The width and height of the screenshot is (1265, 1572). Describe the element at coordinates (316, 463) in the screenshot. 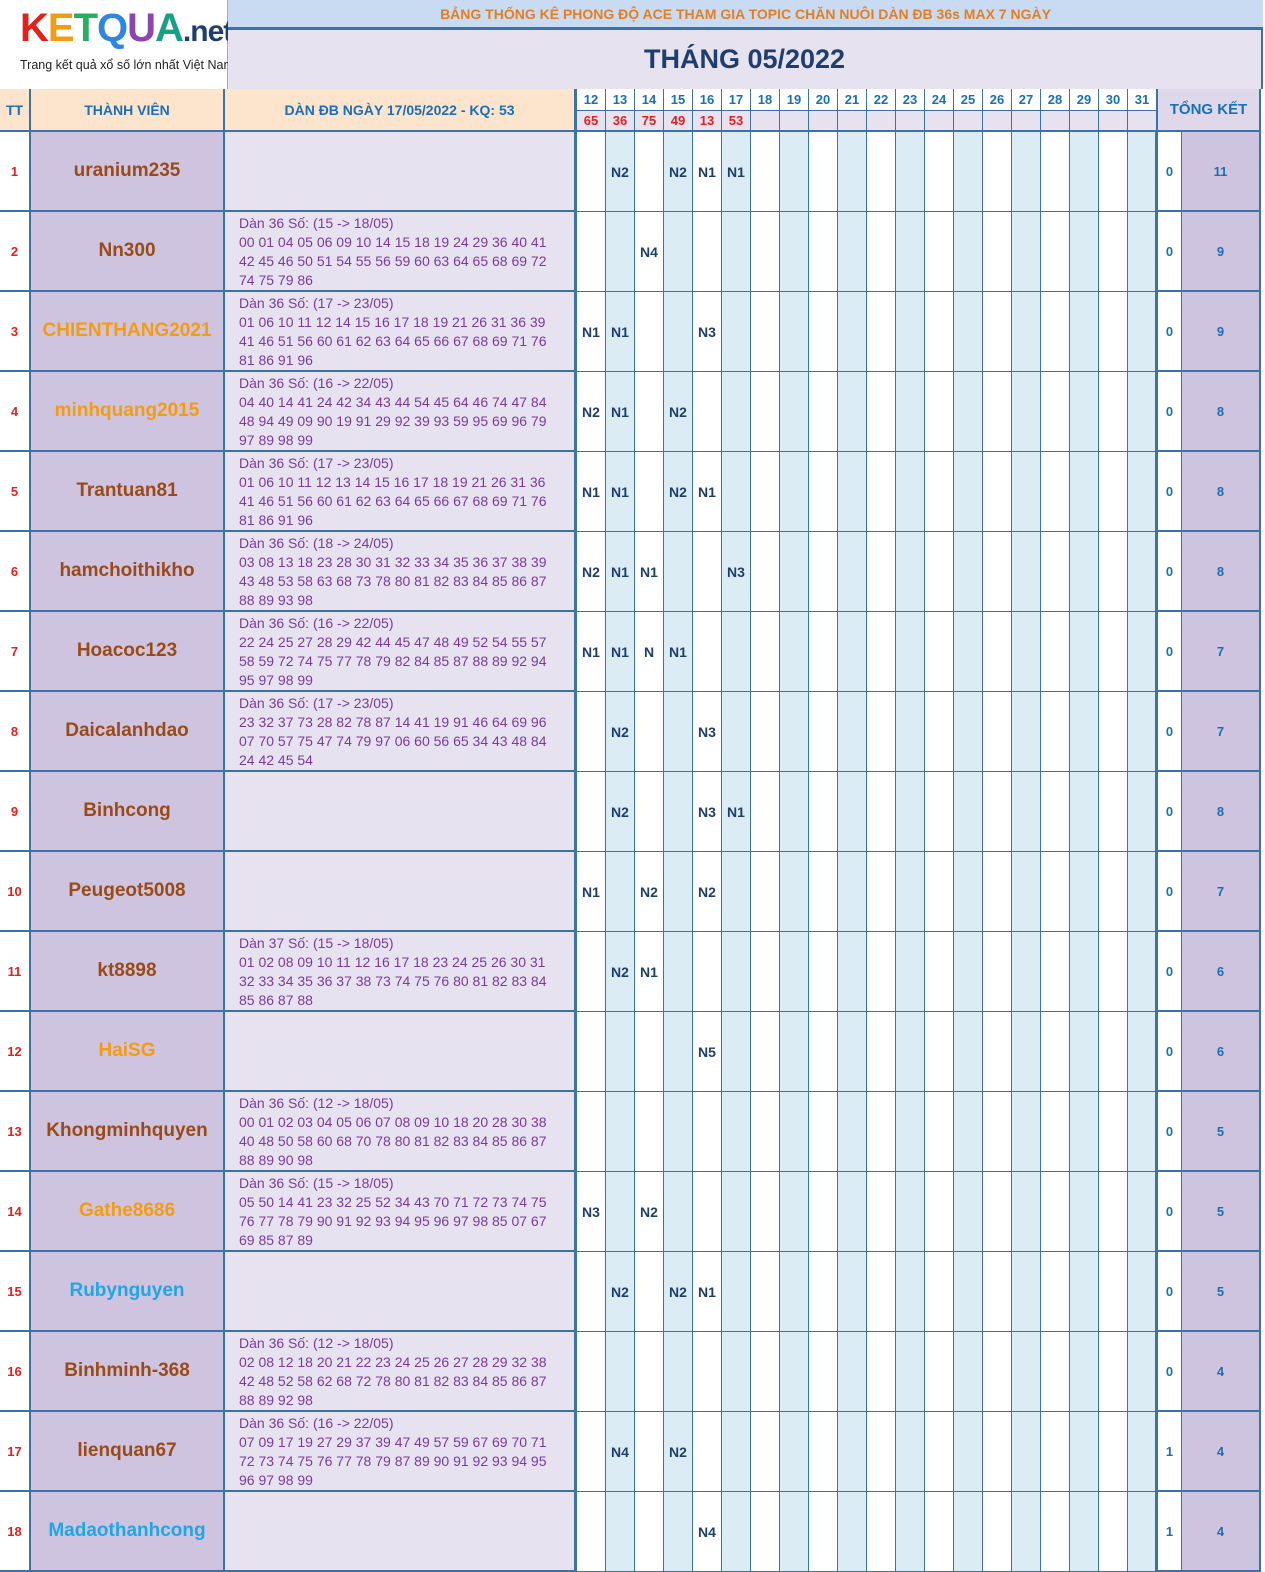

I see `dan-header: Dàn 36 Số: (17 -> 23/05)` at that location.